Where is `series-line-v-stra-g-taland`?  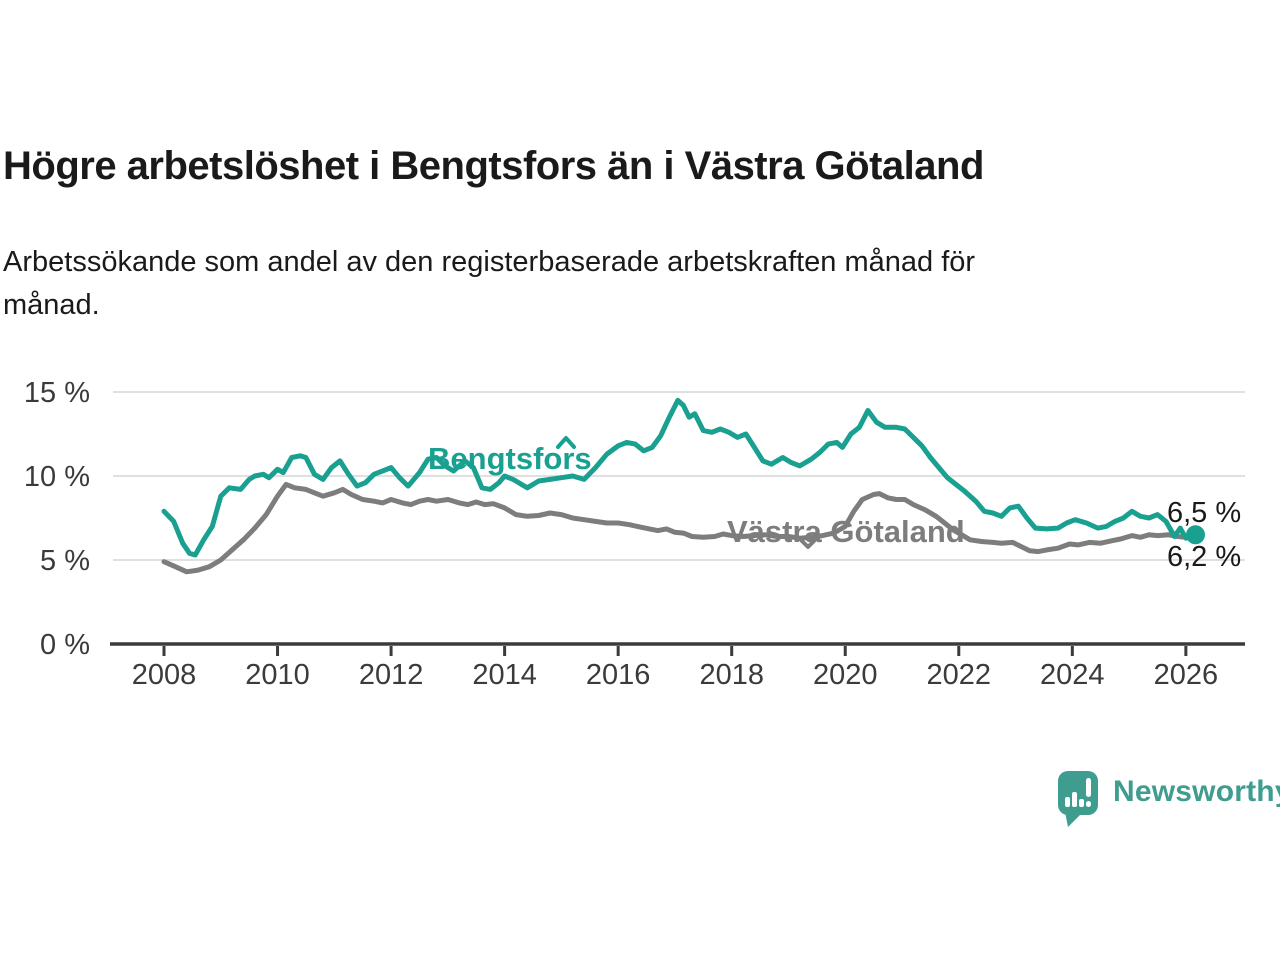
series-line-v-stra-g-taland is located at coordinates (679, 528).